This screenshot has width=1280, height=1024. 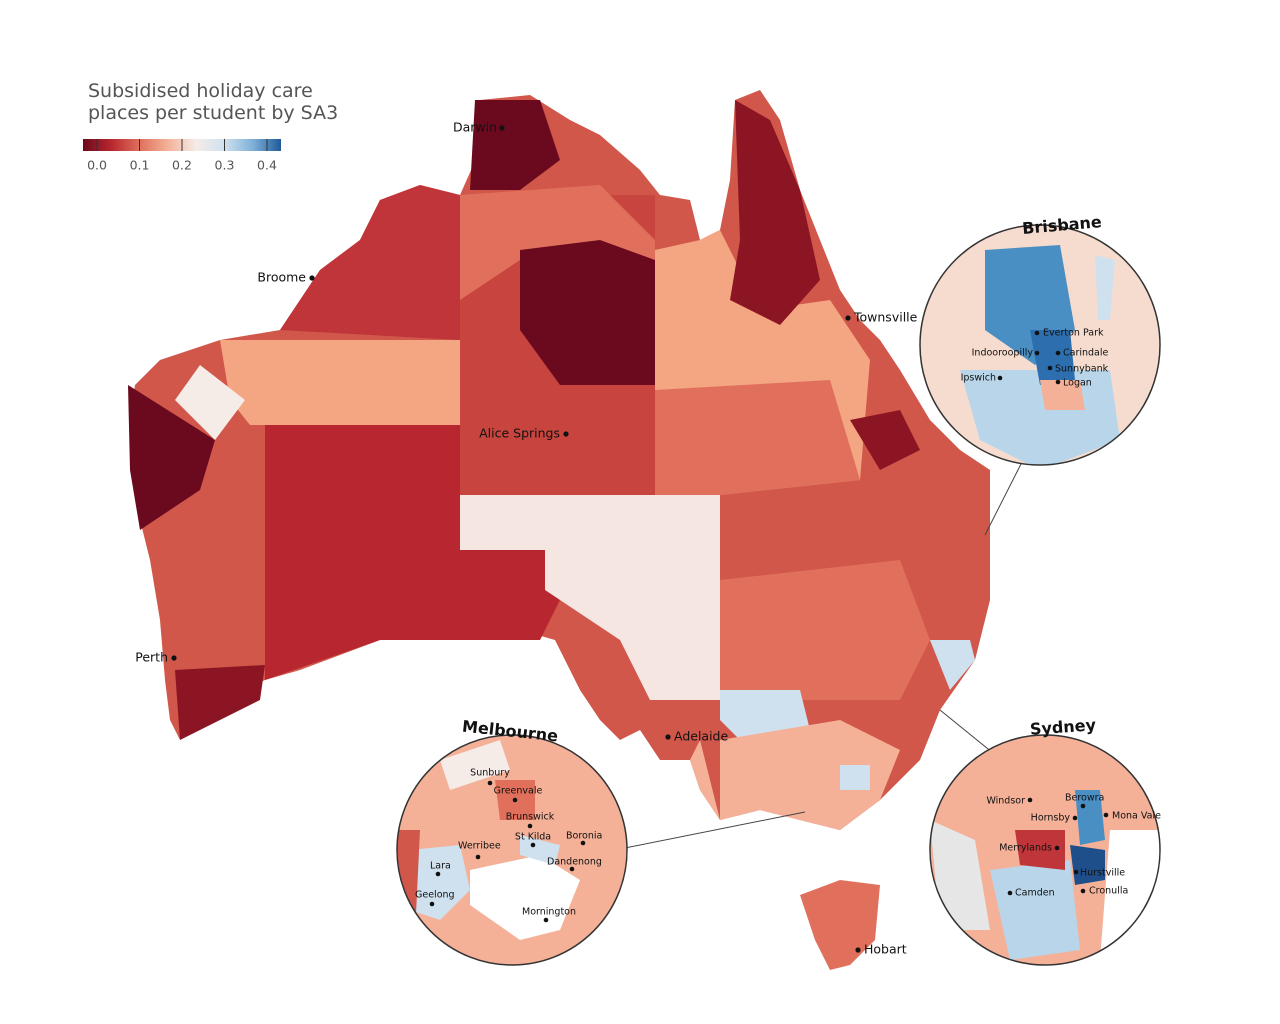 What do you see at coordinates (182, 165) in the screenshot?
I see `legend-tick-label: 0.2` at bounding box center [182, 165].